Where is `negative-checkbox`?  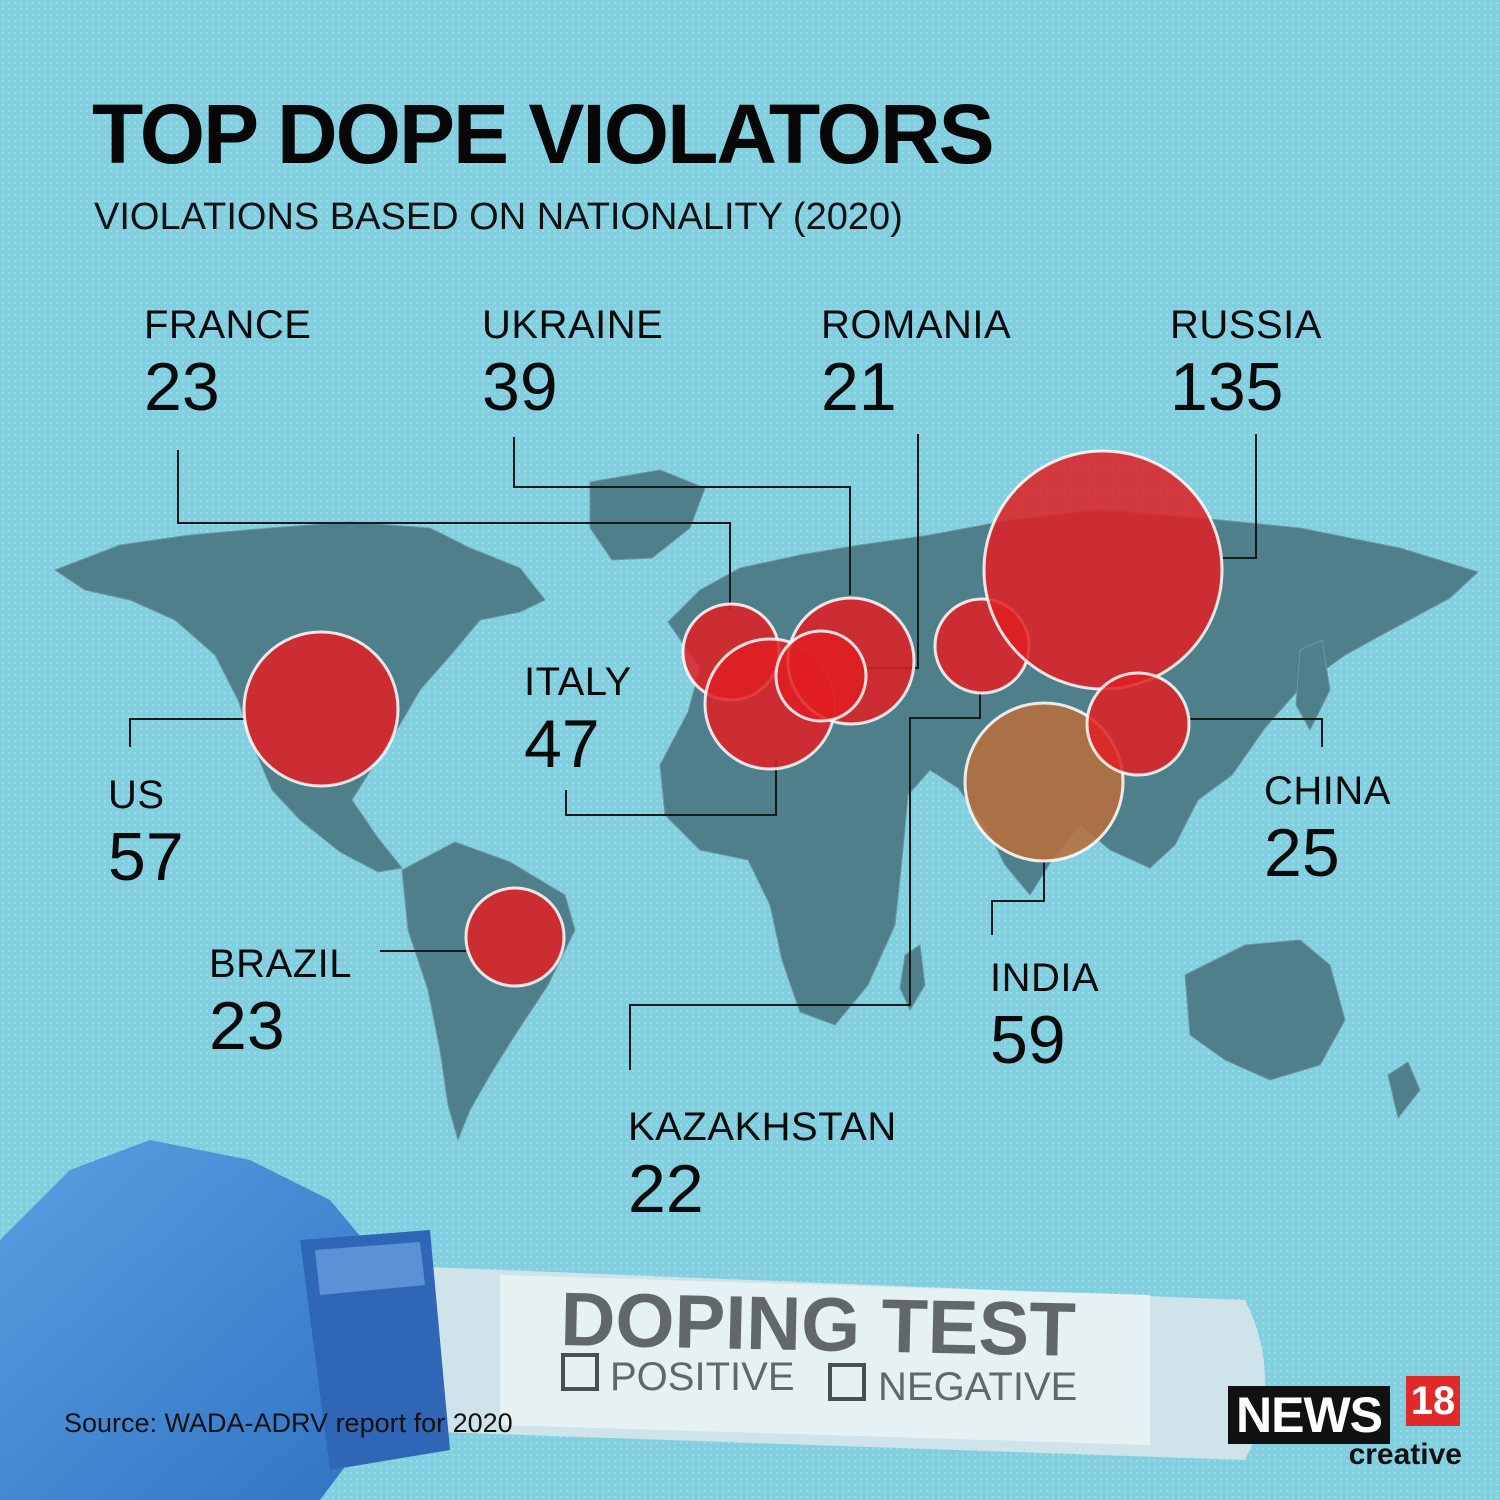
negative-checkbox is located at coordinates (847, 1382).